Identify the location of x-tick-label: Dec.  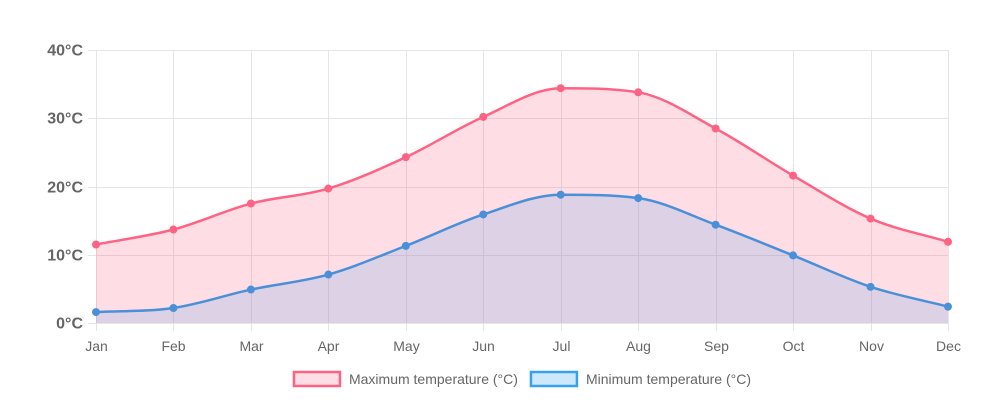
(948, 346).